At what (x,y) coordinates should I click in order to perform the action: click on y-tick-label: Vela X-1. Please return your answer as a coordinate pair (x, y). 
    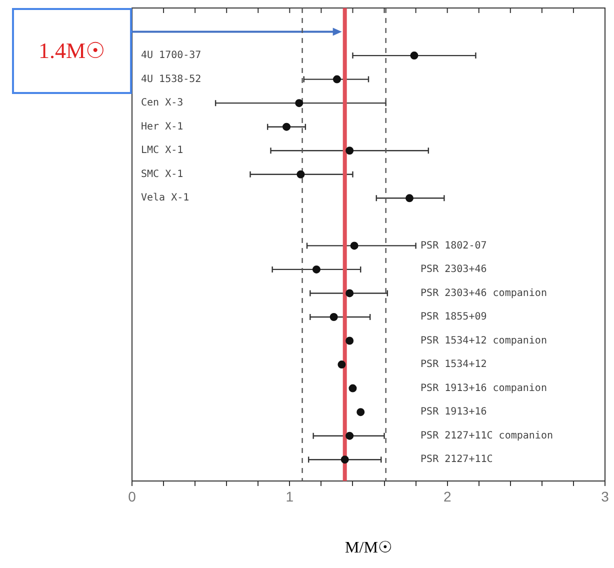
    Looking at the image, I should click on (165, 198).